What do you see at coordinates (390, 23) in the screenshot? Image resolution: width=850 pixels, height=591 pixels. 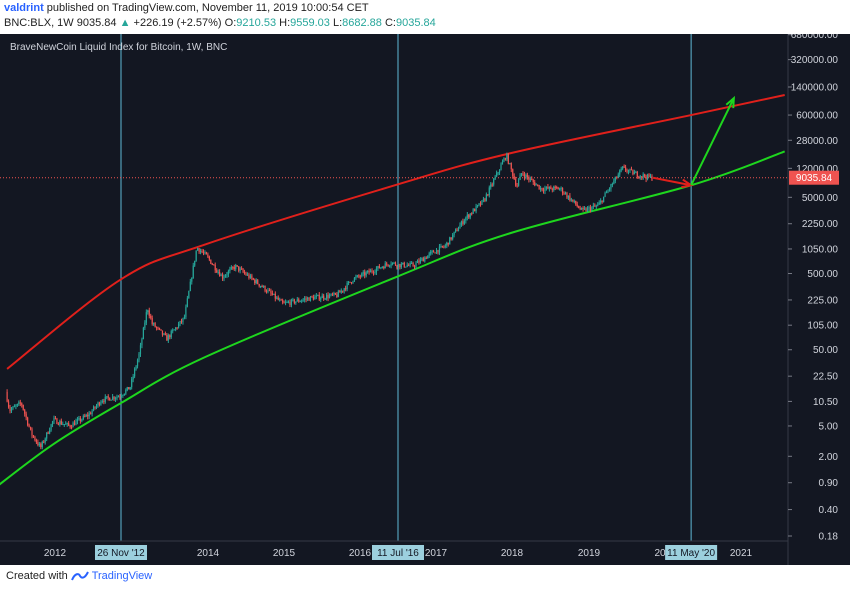 I see `close-label: C:` at bounding box center [390, 23].